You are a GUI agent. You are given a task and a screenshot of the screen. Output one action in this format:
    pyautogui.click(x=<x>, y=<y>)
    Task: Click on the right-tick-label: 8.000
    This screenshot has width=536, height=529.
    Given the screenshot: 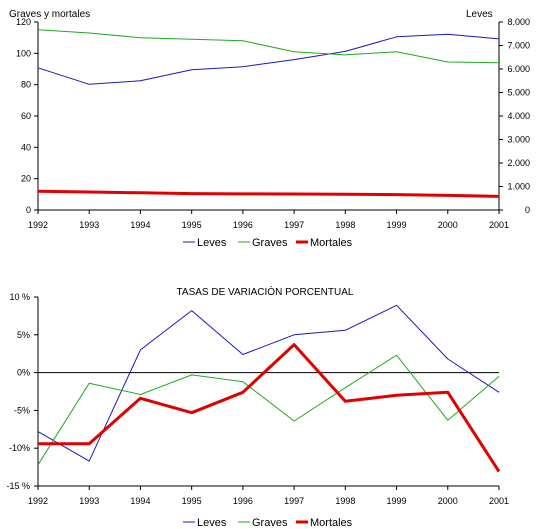 What is the action you would take?
    pyautogui.click(x=518, y=22)
    